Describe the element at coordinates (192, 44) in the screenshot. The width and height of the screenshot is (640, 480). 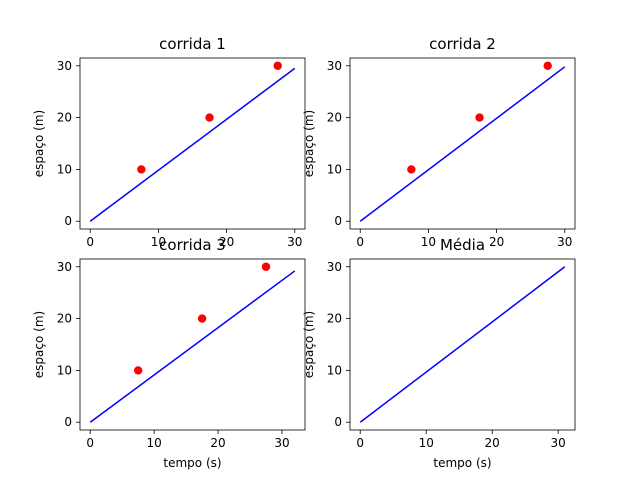
I see `subplot-title: corrida 1` at that location.